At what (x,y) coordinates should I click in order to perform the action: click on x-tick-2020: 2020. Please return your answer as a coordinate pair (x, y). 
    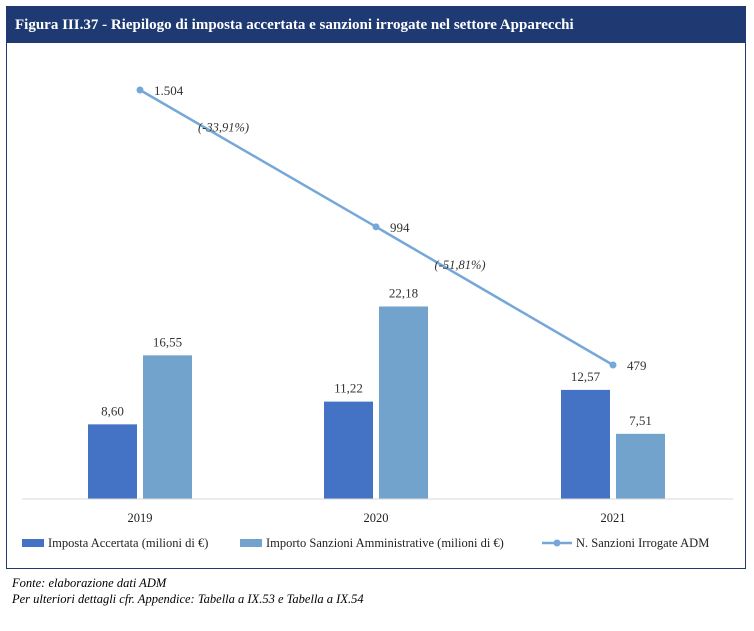
    Looking at the image, I should click on (376, 518).